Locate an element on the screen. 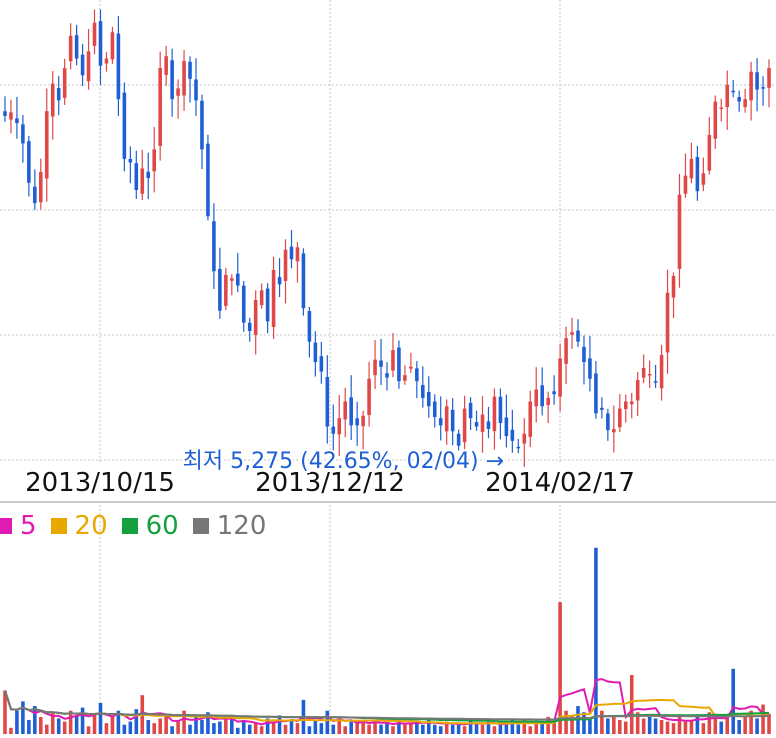 This screenshot has width=776, height=738. legend-swatch-ma60 is located at coordinates (129, 526).